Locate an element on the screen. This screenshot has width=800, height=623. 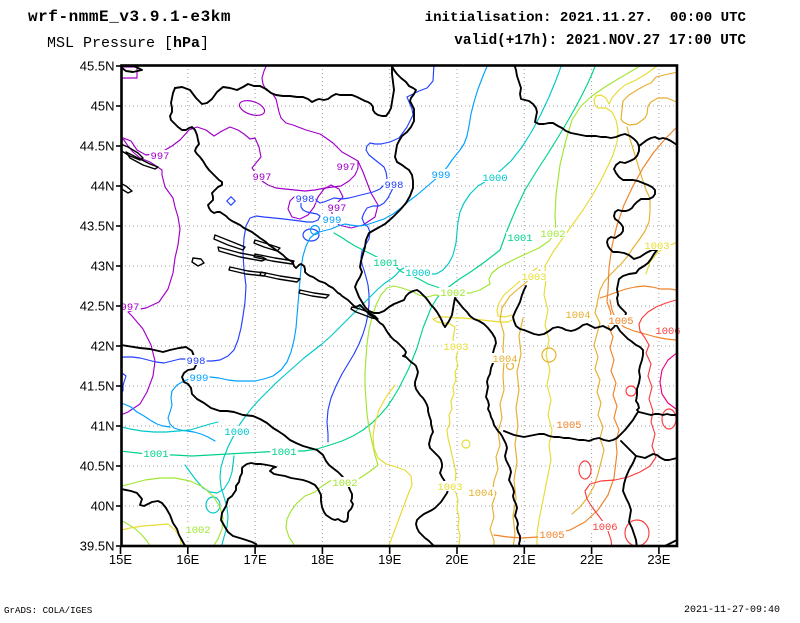
svg-text: 17E is located at coordinates (255, 559).